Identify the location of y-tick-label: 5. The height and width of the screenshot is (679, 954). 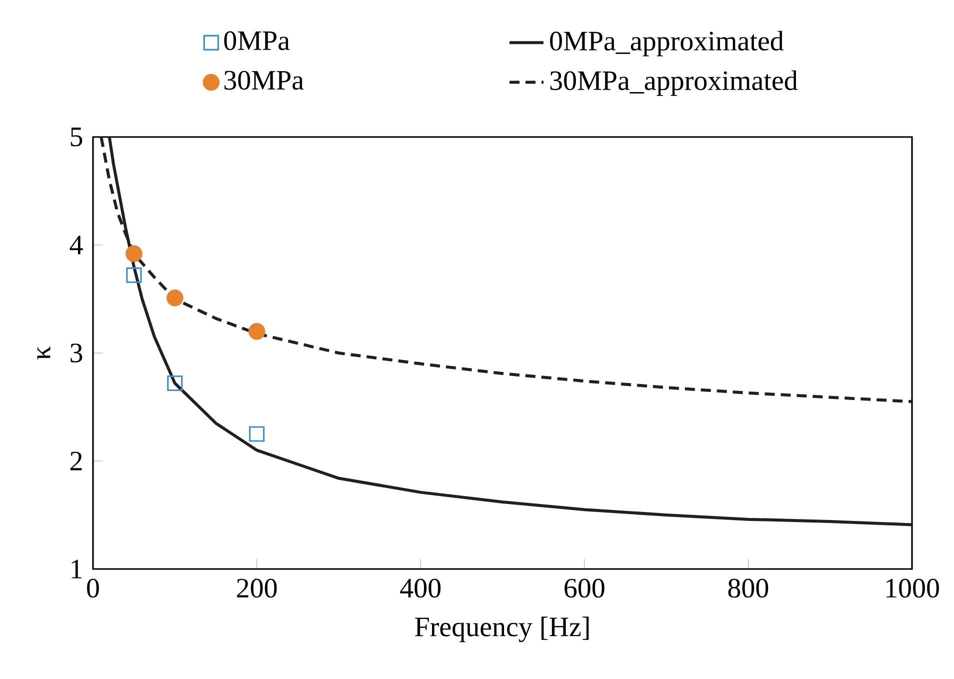
(76, 137).